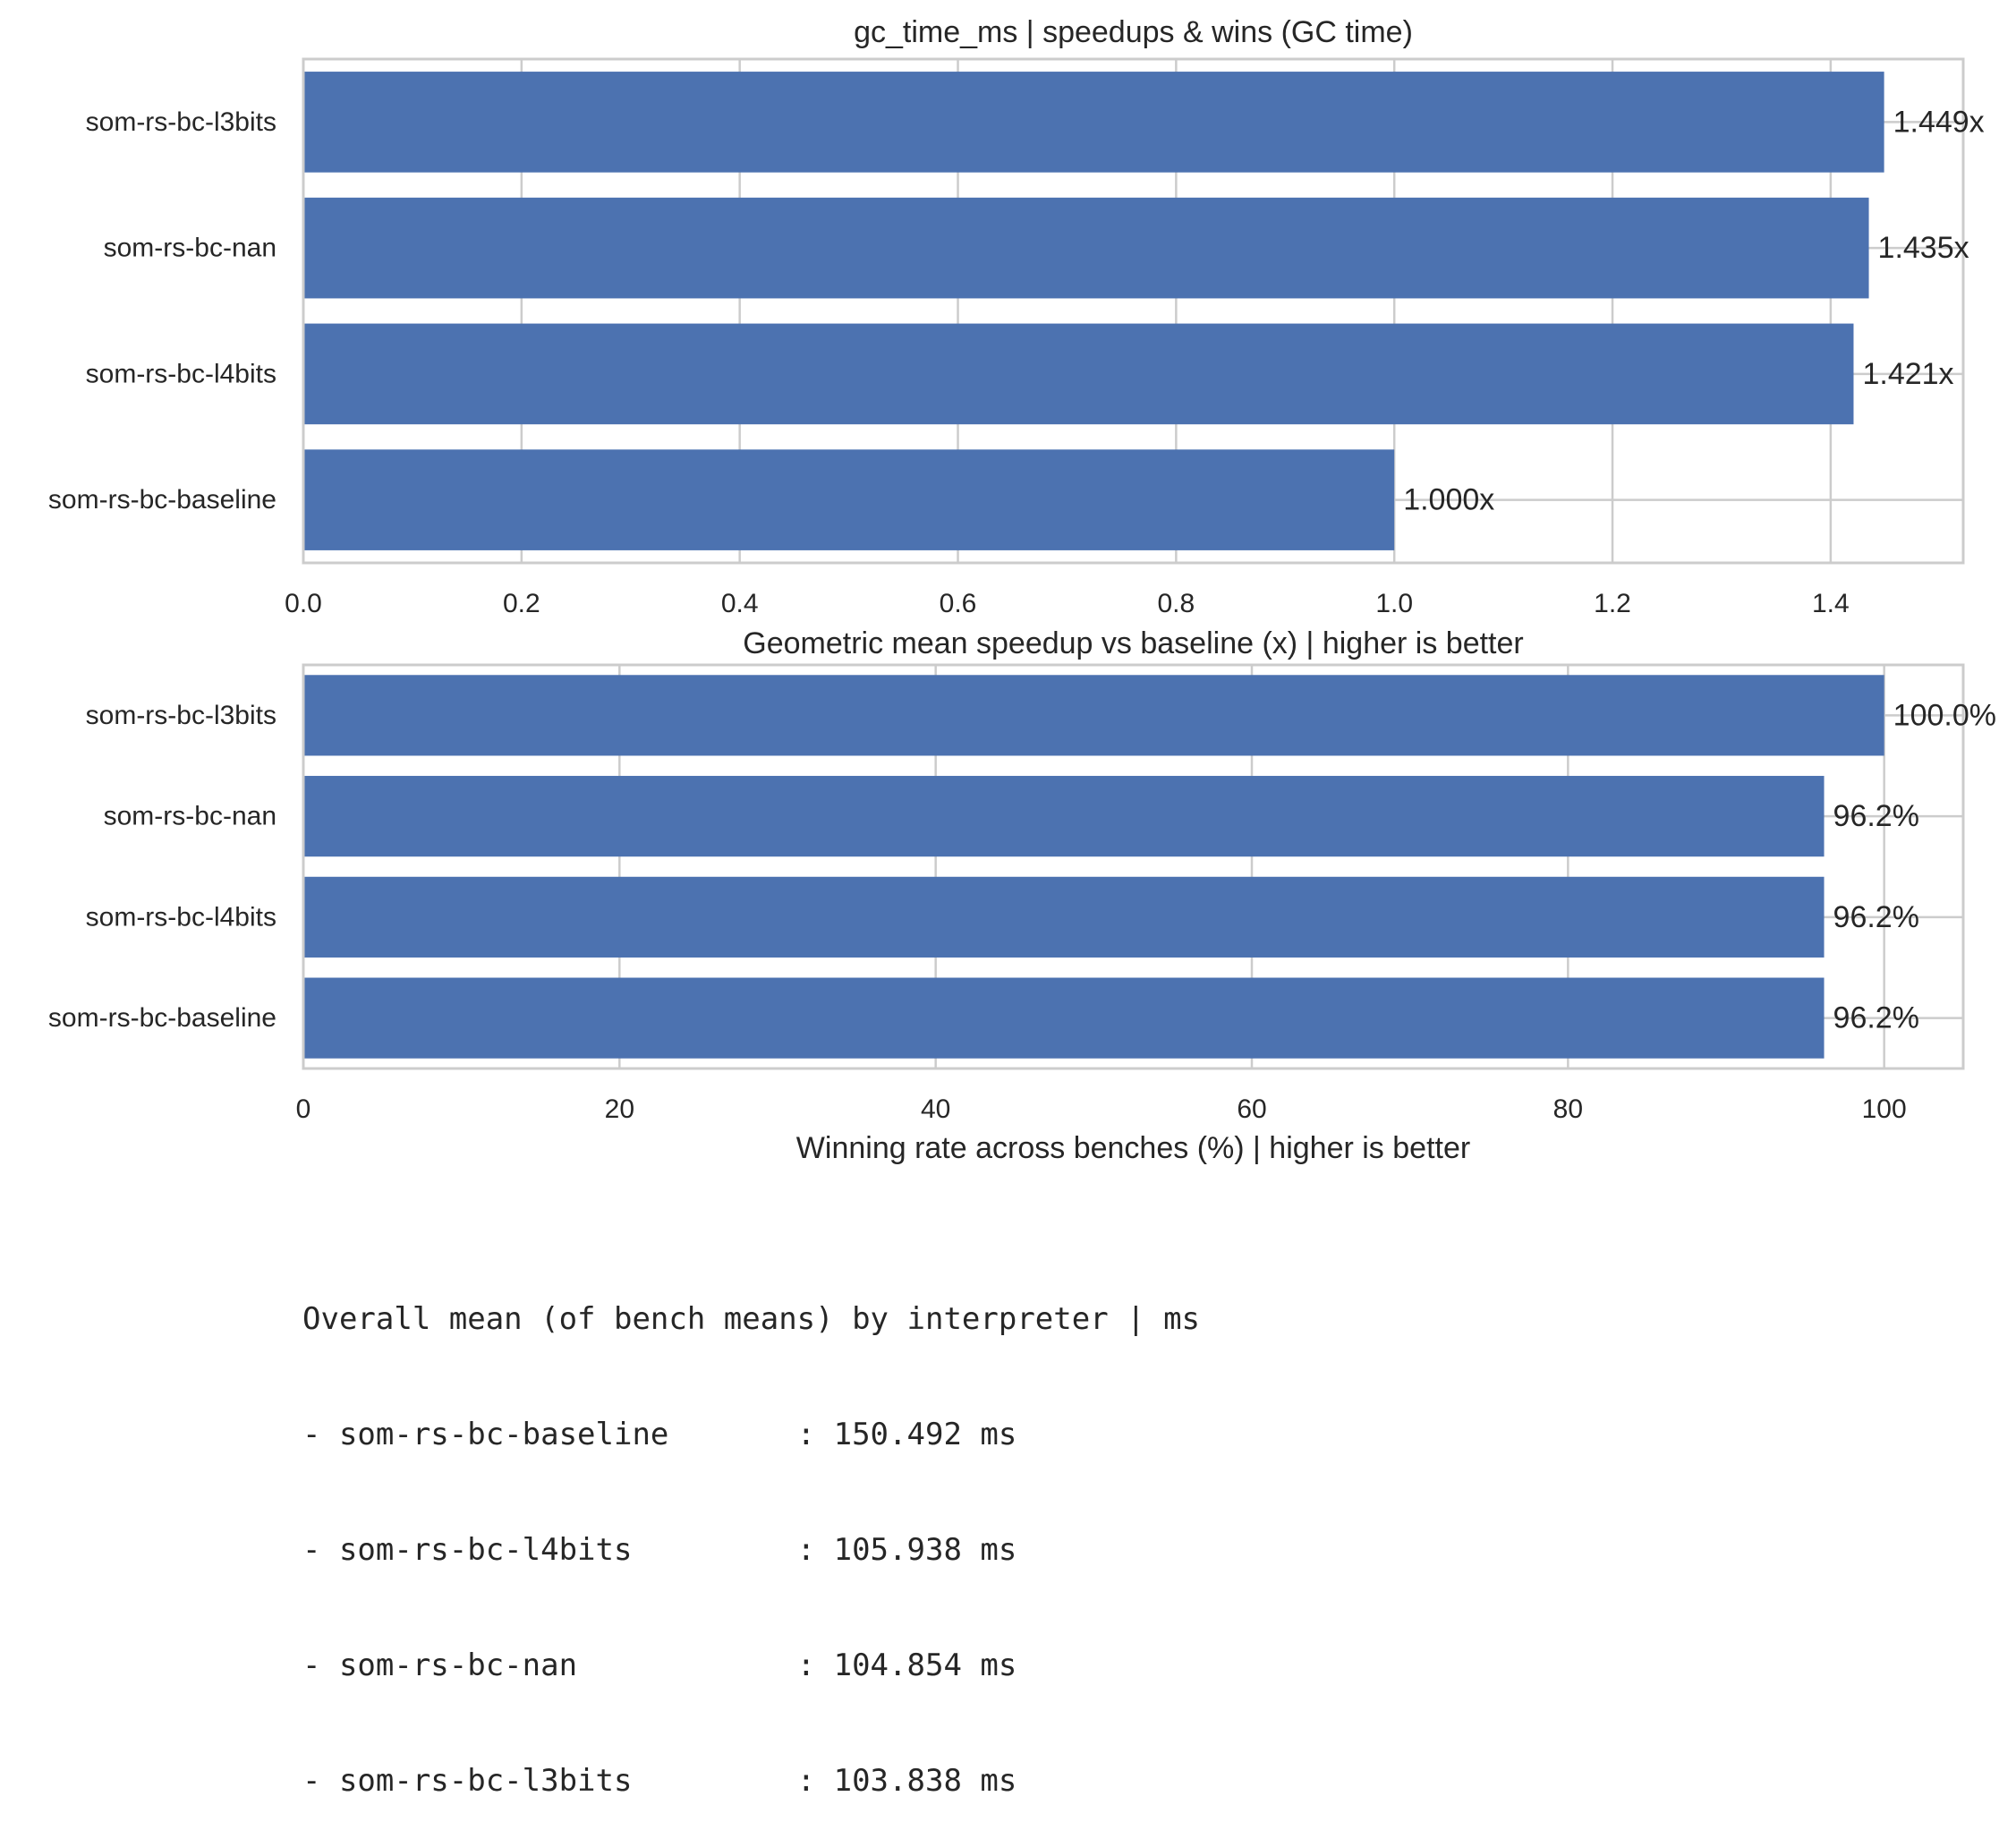 The image size is (2016, 1839). What do you see at coordinates (659, 1781) in the screenshot?
I see `summary-line-l3bits: - som-rs-bc-l3bits : 103.838 ms` at bounding box center [659, 1781].